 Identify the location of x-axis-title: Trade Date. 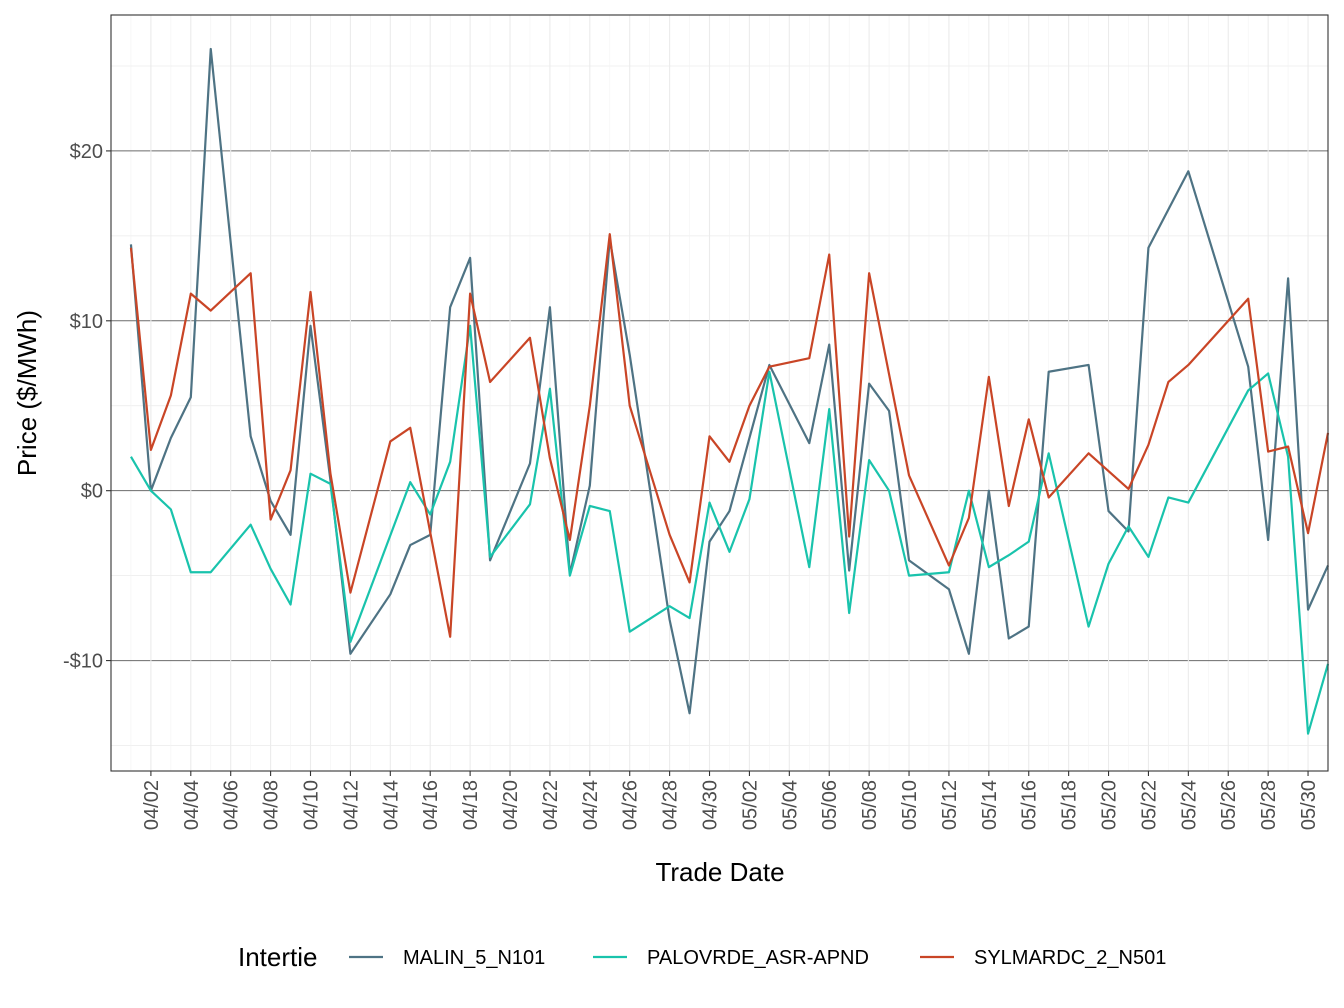
(719, 872).